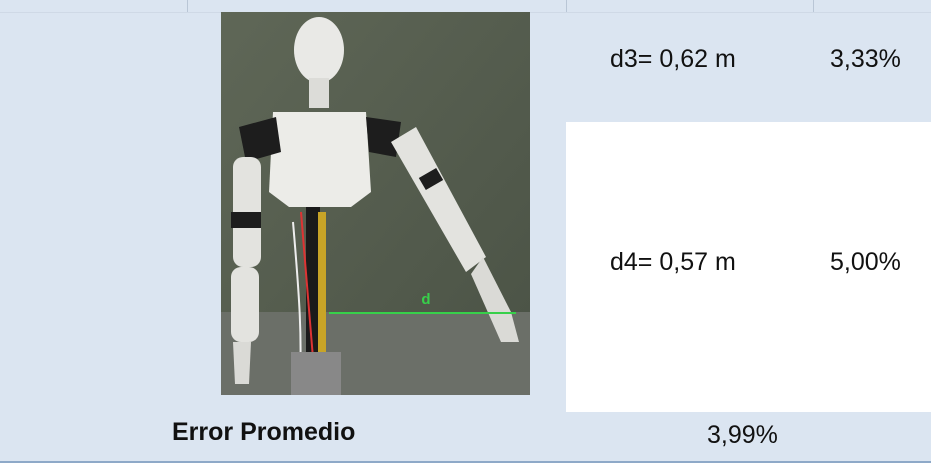 This screenshot has width=931, height=463. I want to click on measure-label: d, so click(425, 299).